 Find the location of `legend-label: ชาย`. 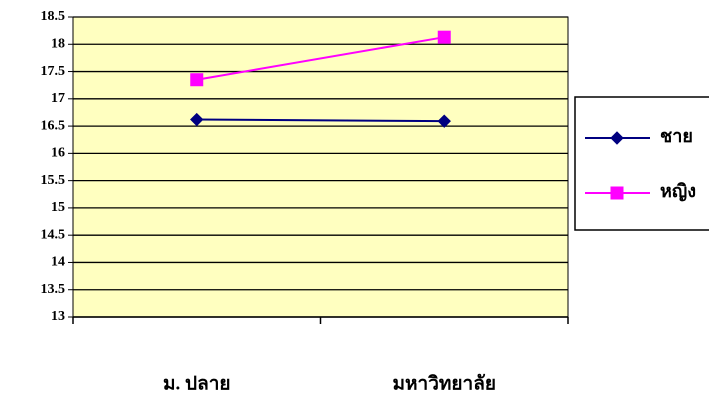

legend-label: ชาย is located at coordinates (676, 136).